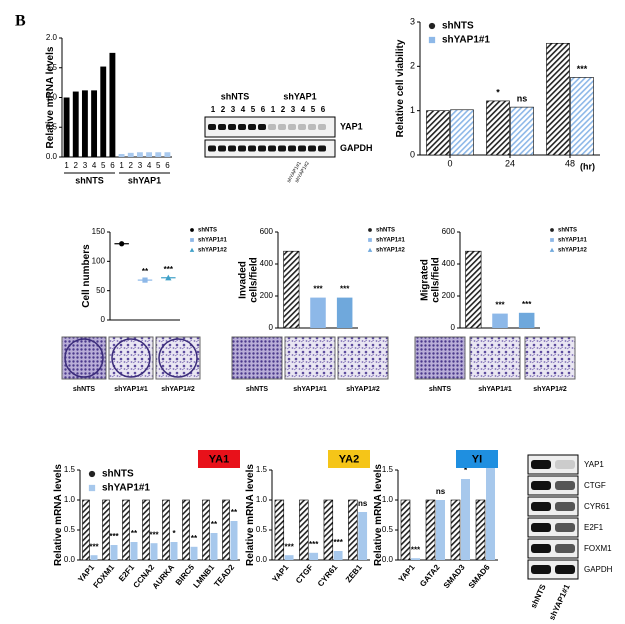 The image size is (625, 624). I want to click on y-axis-label: Migratedcells/field, so click(430, 280).